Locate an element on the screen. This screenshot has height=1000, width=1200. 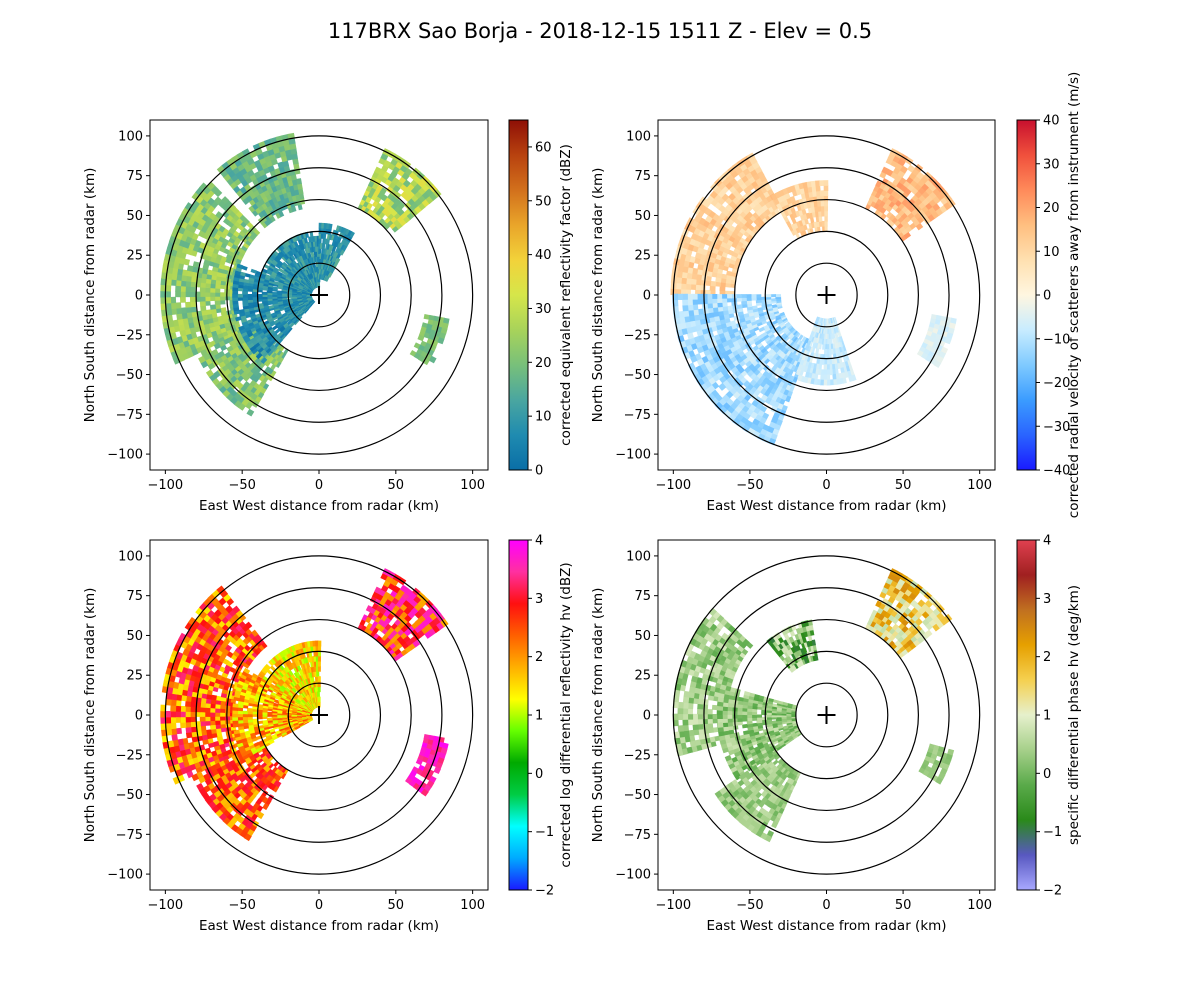
y-tick-label: −75 is located at coordinates (637, 415).